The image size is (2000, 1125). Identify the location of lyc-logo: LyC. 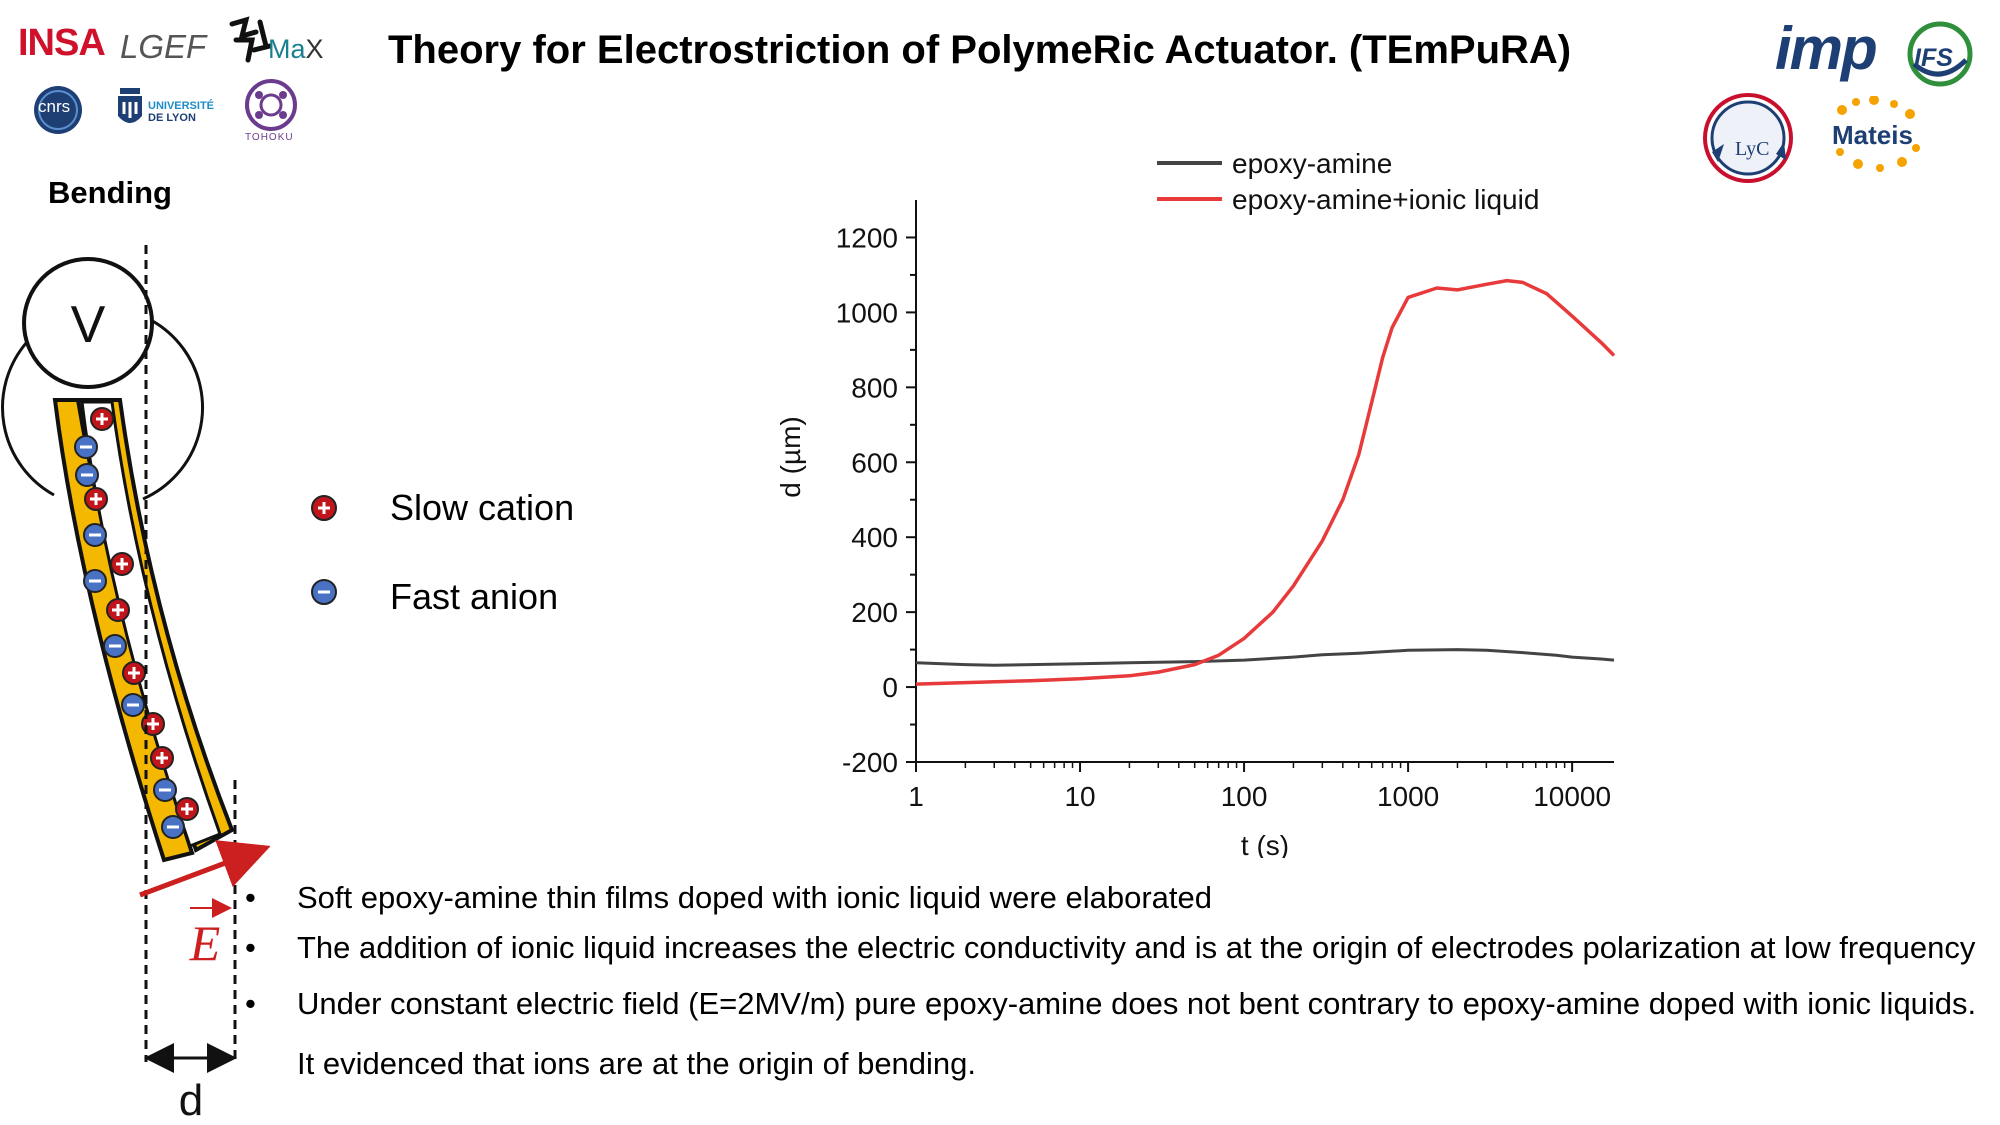
(1752, 149).